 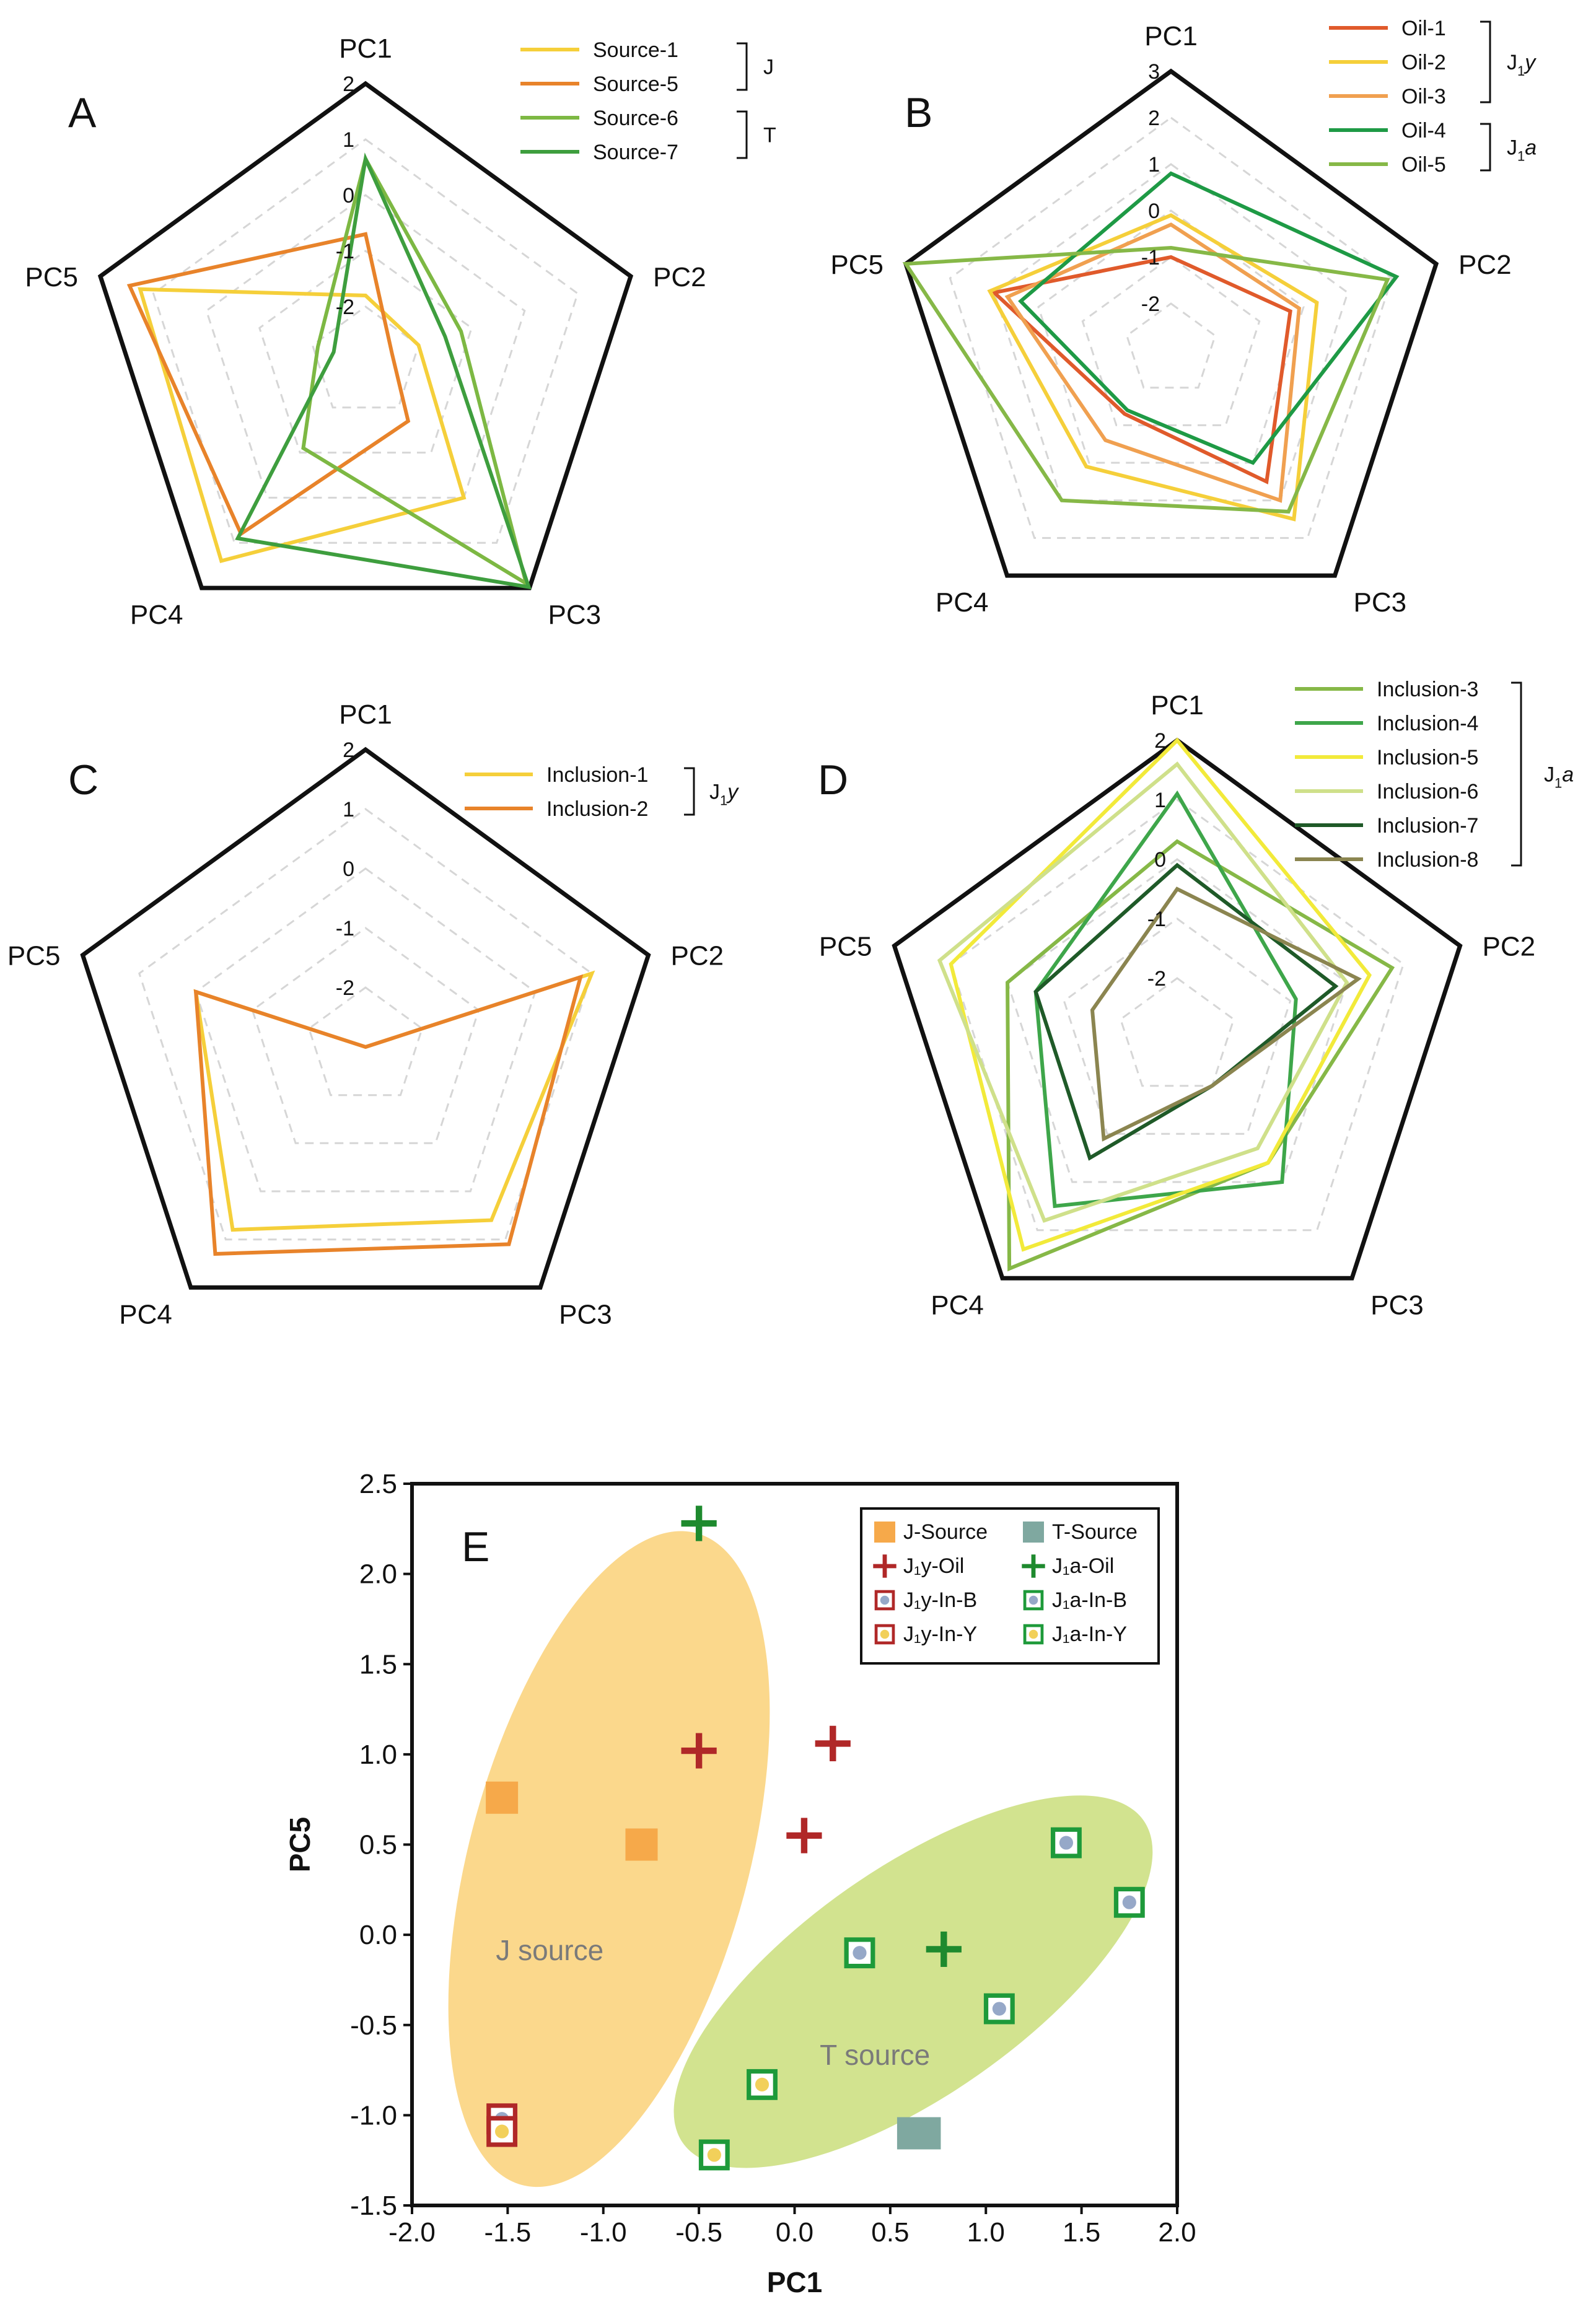 What do you see at coordinates (698, 2232) in the screenshot?
I see `x-tick-label-0-5: -0.5` at bounding box center [698, 2232].